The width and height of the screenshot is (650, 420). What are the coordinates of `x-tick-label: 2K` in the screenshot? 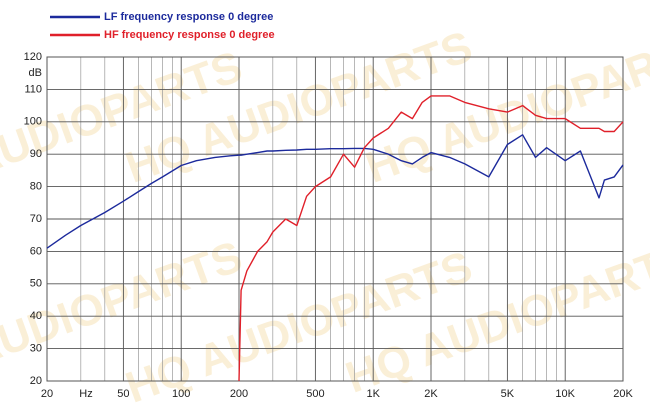 It's located at (431, 394).